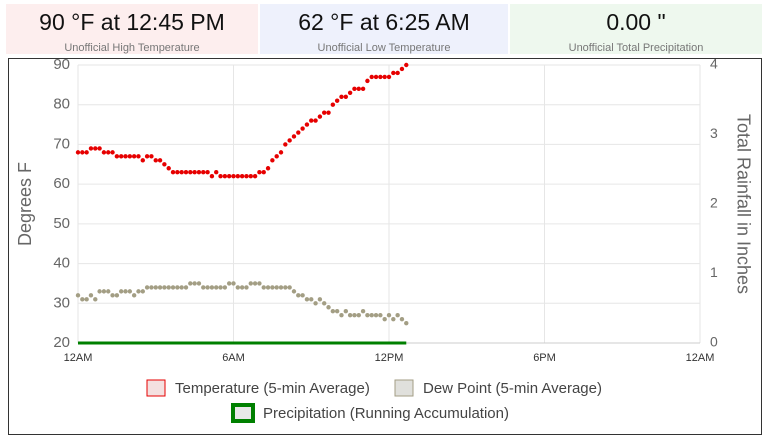 Image resolution: width=769 pixels, height=445 pixels. Describe the element at coordinates (386, 413) in the screenshot. I see `legend-label: Precipitation (Running Accumulation)` at that location.